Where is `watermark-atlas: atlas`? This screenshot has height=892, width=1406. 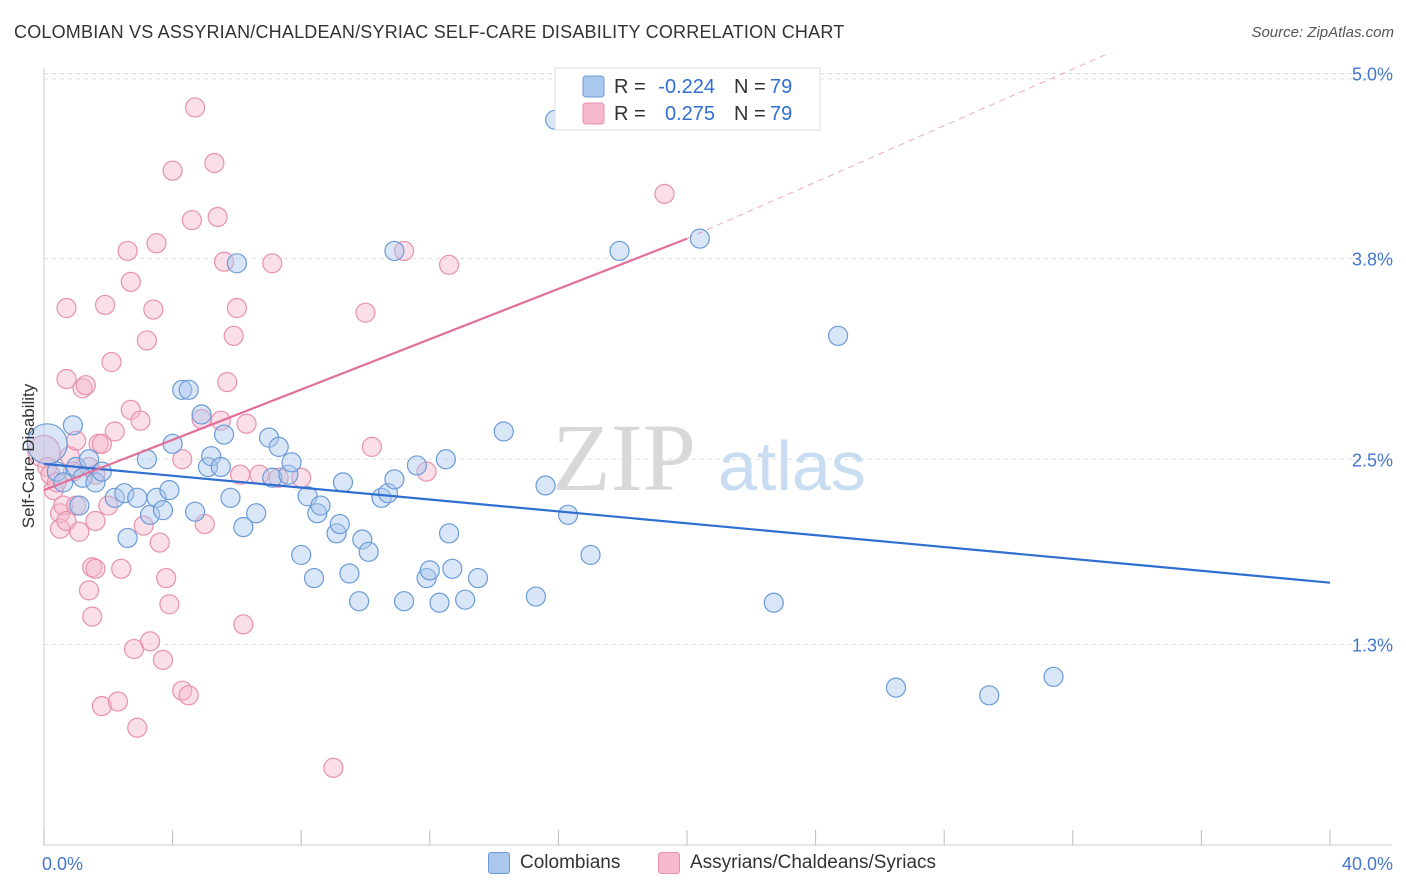 watermark-atlas: atlas is located at coordinates (792, 466).